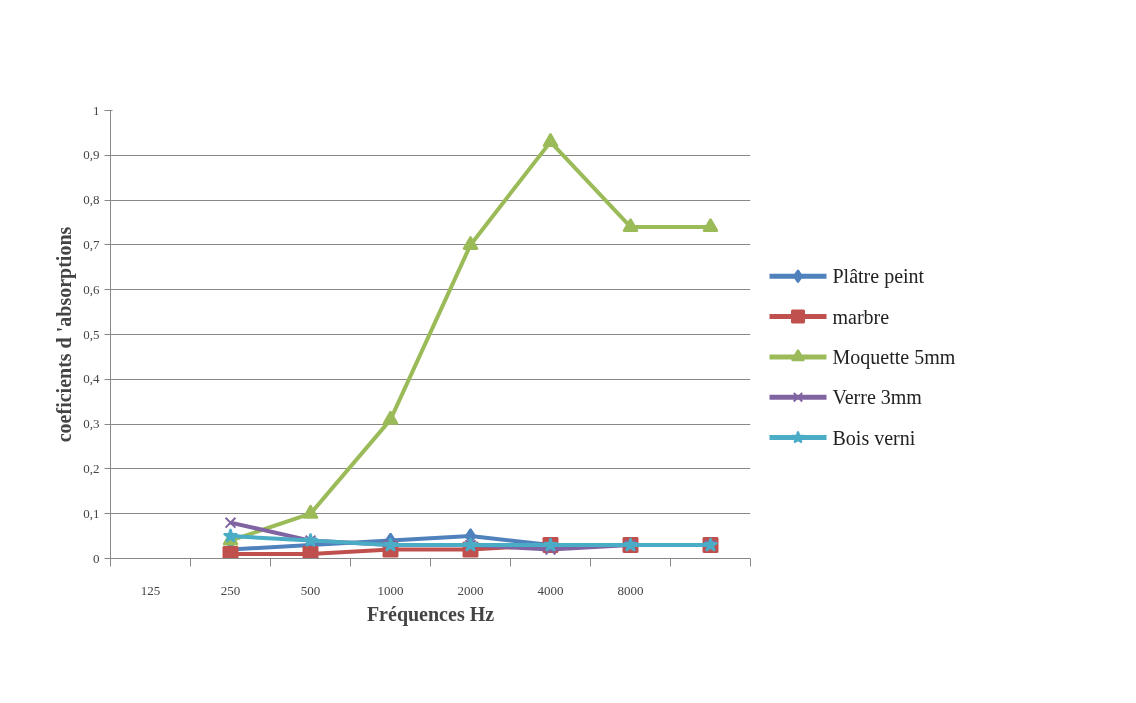 The image size is (1136, 703). What do you see at coordinates (874, 437) in the screenshot?
I see `legend-label: Bois verni` at bounding box center [874, 437].